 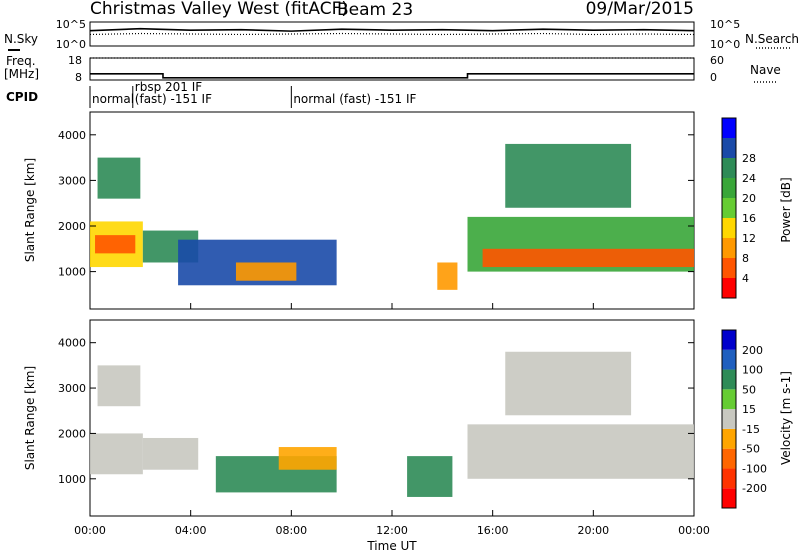 What do you see at coordinates (749, 389) in the screenshot?
I see `velocity-colorbar-tick-label: 50` at bounding box center [749, 389].